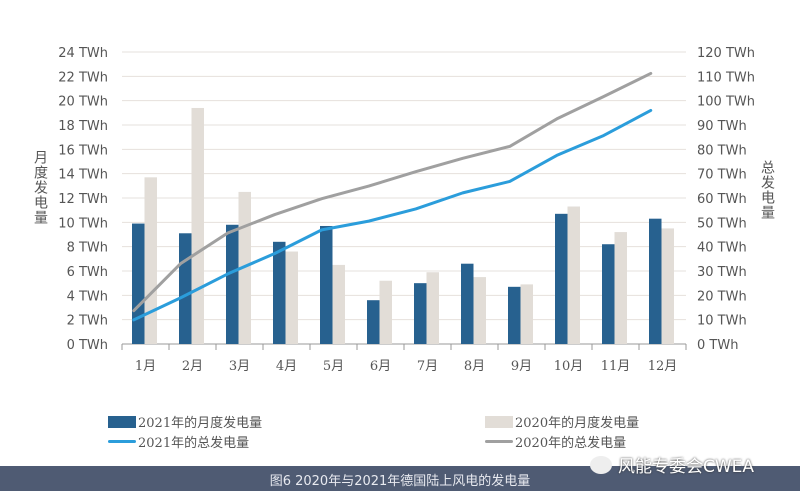  Describe the element at coordinates (239, 366) in the screenshot. I see `x-tick-label: 3月` at that location.